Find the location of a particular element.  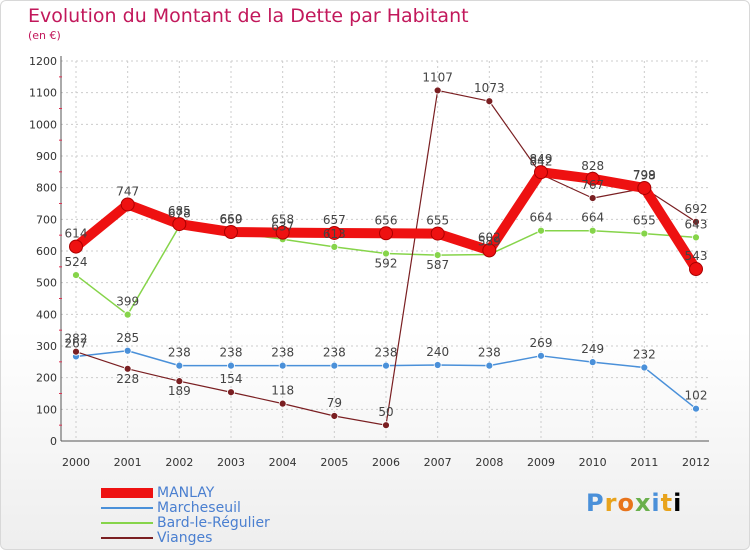

data-label-manlay-2004: 658 is located at coordinates (282, 220).